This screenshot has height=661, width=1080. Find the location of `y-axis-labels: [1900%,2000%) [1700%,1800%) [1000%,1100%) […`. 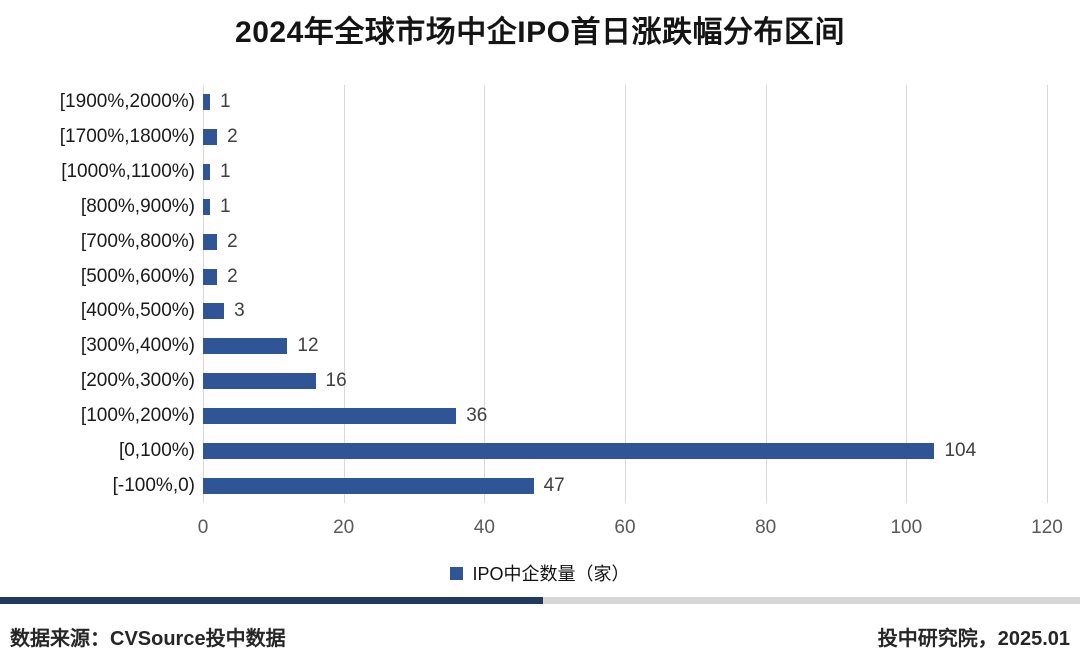

y-axis-labels: [1900%,2000%) [1700%,1800%) [1000%,1100%) [… is located at coordinates (97, 294).